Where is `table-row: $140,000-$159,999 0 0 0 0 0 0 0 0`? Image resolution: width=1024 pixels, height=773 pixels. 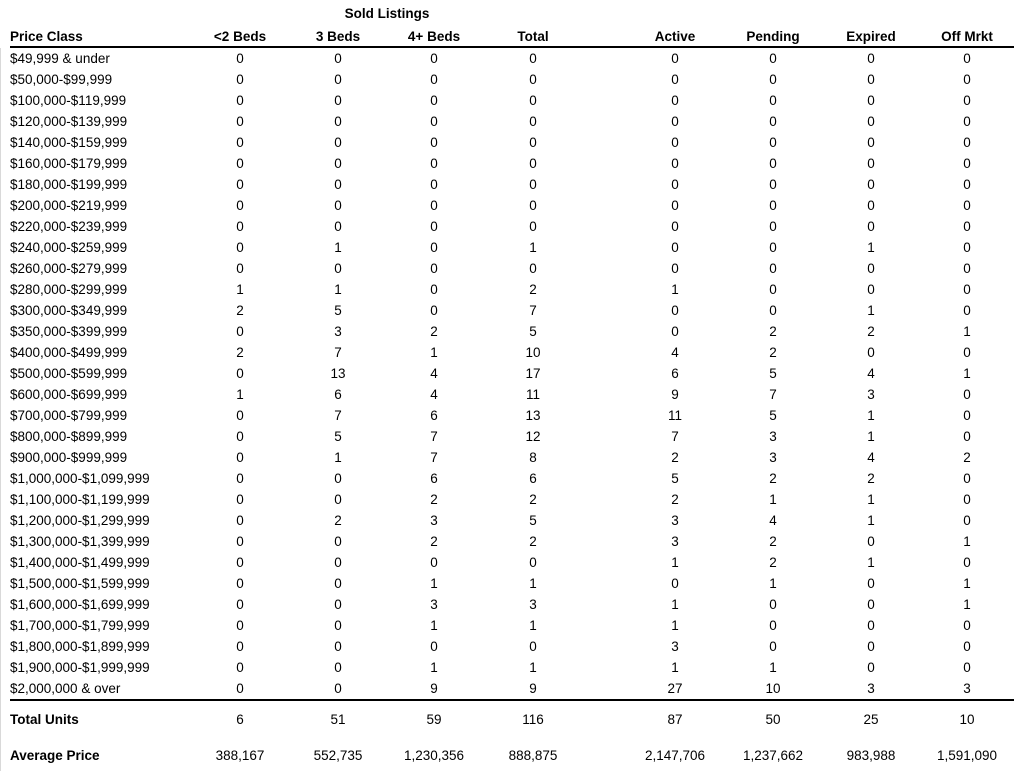 table-row: $140,000-$159,999 0 0 0 0 0 0 0 0 is located at coordinates (512, 142).